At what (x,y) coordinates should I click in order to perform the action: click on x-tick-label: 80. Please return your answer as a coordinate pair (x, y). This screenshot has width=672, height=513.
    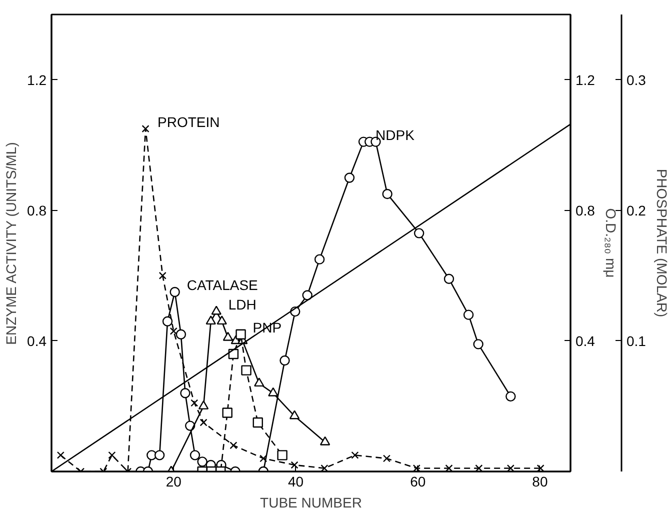
    Looking at the image, I should click on (540, 482).